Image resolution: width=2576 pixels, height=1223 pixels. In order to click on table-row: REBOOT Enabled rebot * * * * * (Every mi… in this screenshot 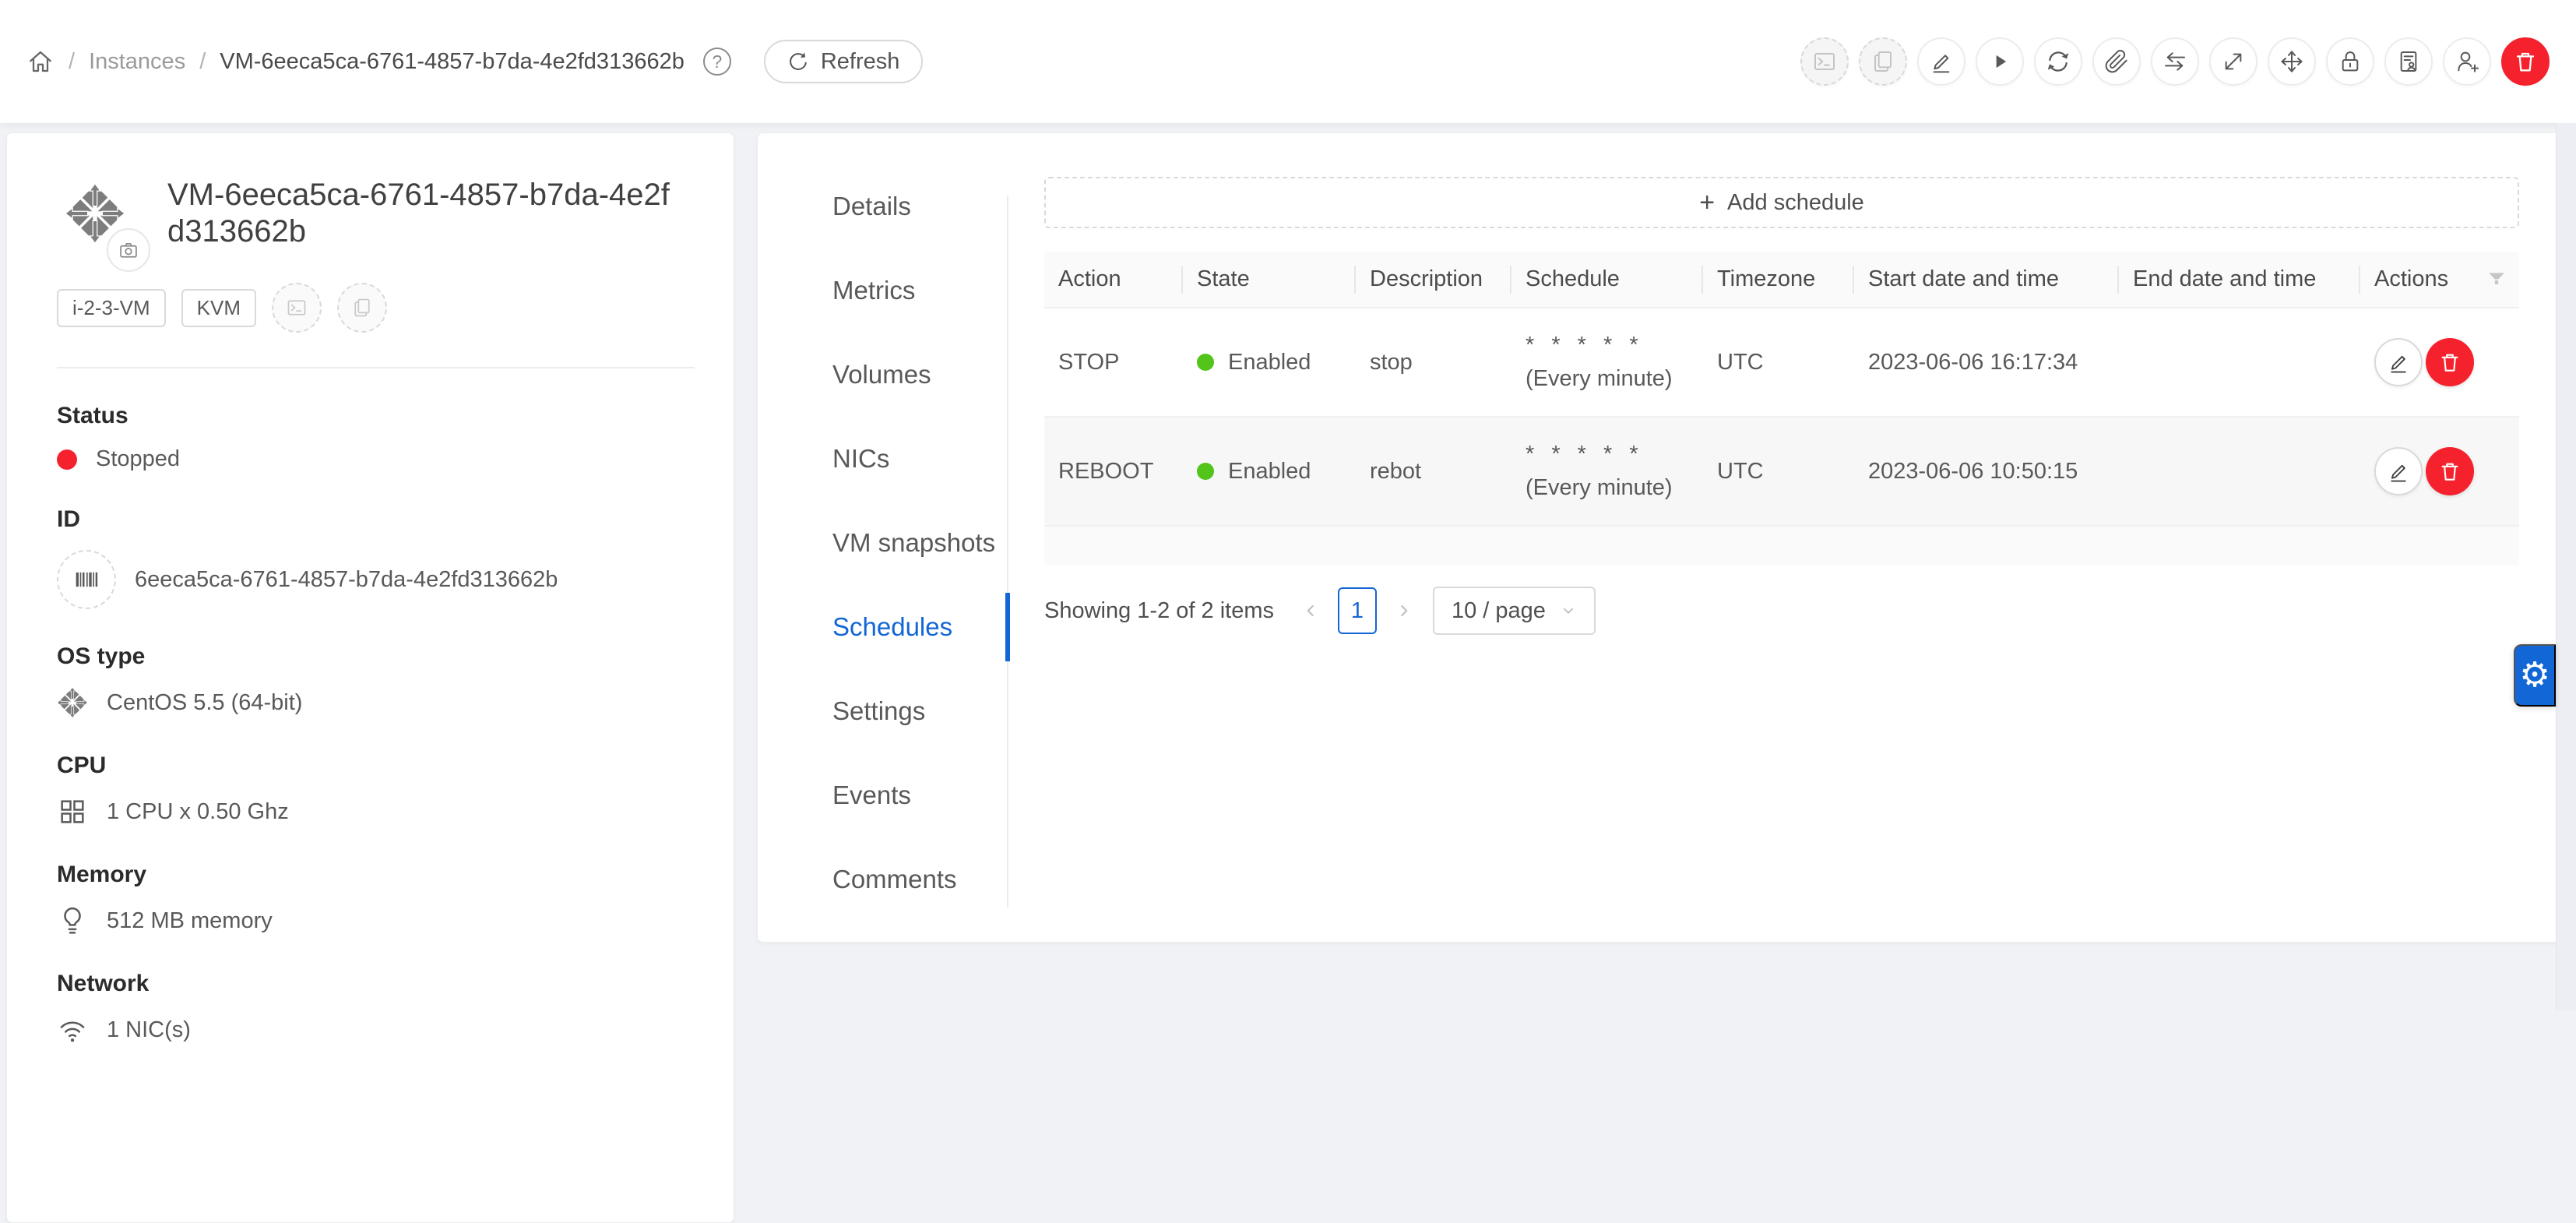, I will do `click(1781, 472)`.